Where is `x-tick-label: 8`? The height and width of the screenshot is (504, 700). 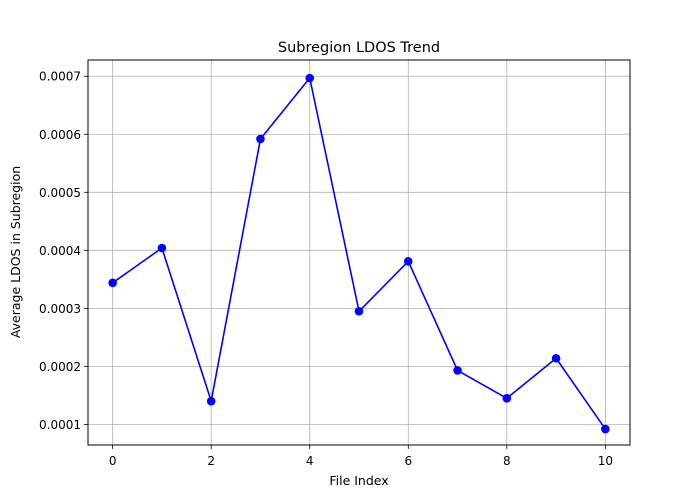
x-tick-label: 8 is located at coordinates (507, 461).